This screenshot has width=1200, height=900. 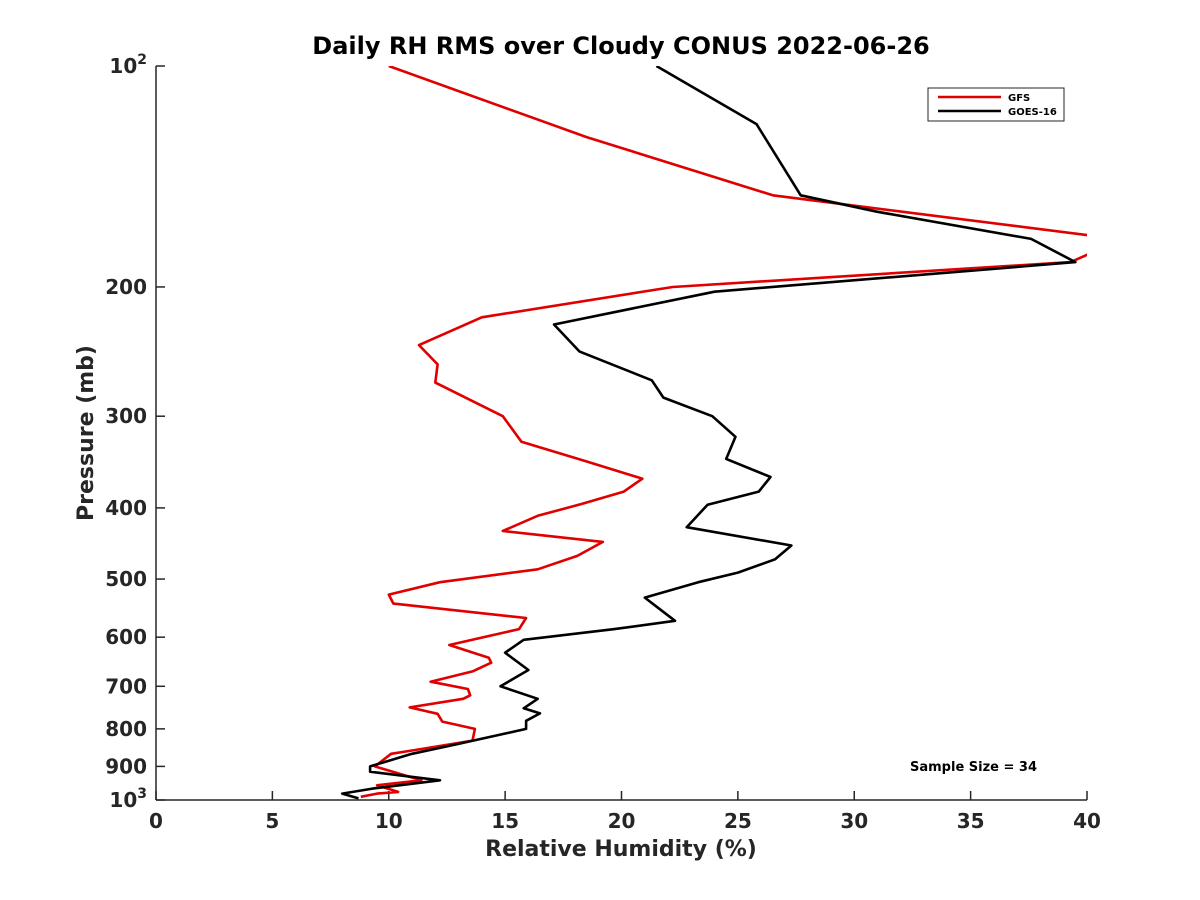 What do you see at coordinates (126, 729) in the screenshot?
I see `y-tick-label: 800` at bounding box center [126, 729].